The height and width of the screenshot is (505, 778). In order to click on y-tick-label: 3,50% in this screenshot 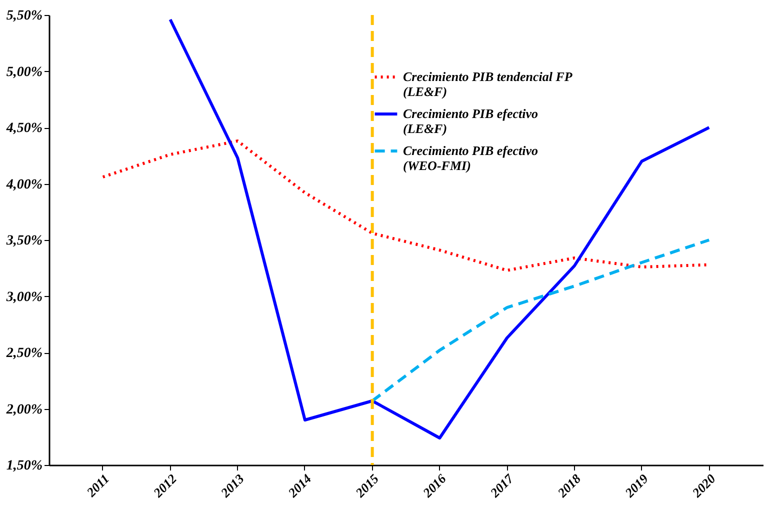, I will do `click(23, 241)`.